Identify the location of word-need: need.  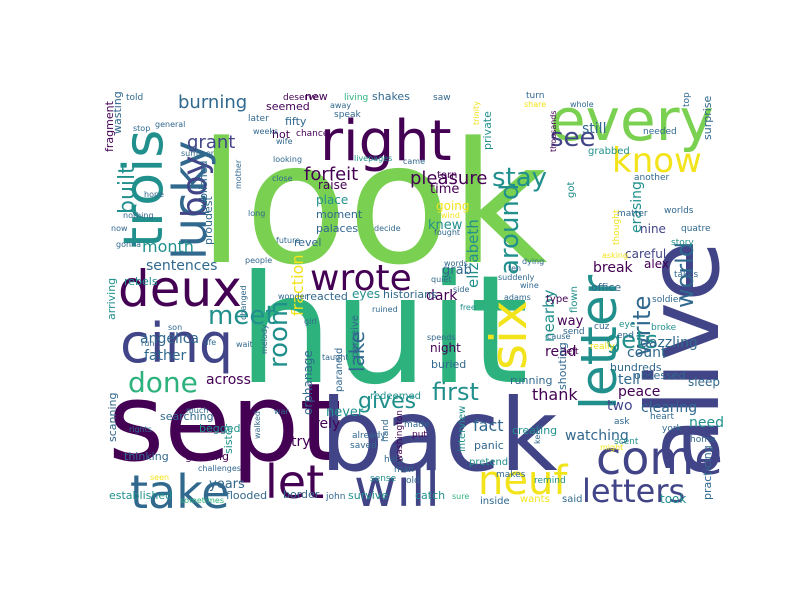
(706, 423).